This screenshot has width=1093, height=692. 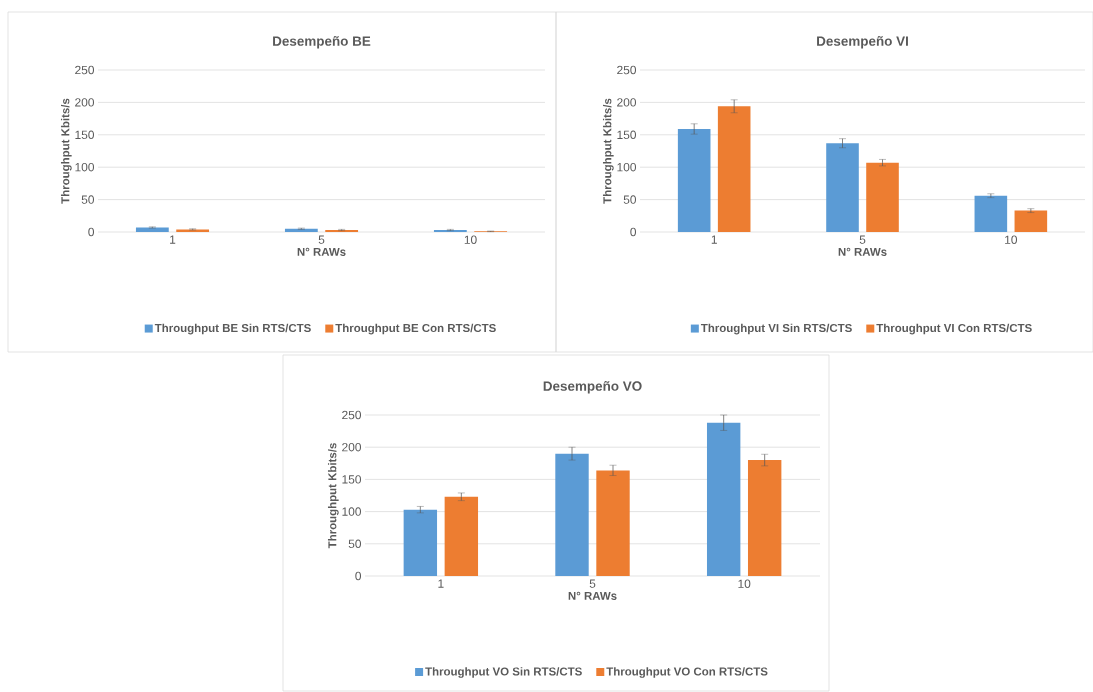 What do you see at coordinates (776, 329) in the screenshot?
I see `legend-label: Throughput VI Sin RTS/CTS` at bounding box center [776, 329].